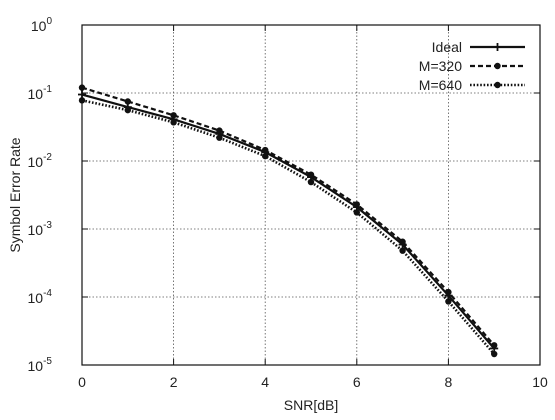 This screenshot has height=420, width=555. What do you see at coordinates (42, 25) in the screenshot?
I see `y-tick-label: 10⁰` at bounding box center [42, 25].